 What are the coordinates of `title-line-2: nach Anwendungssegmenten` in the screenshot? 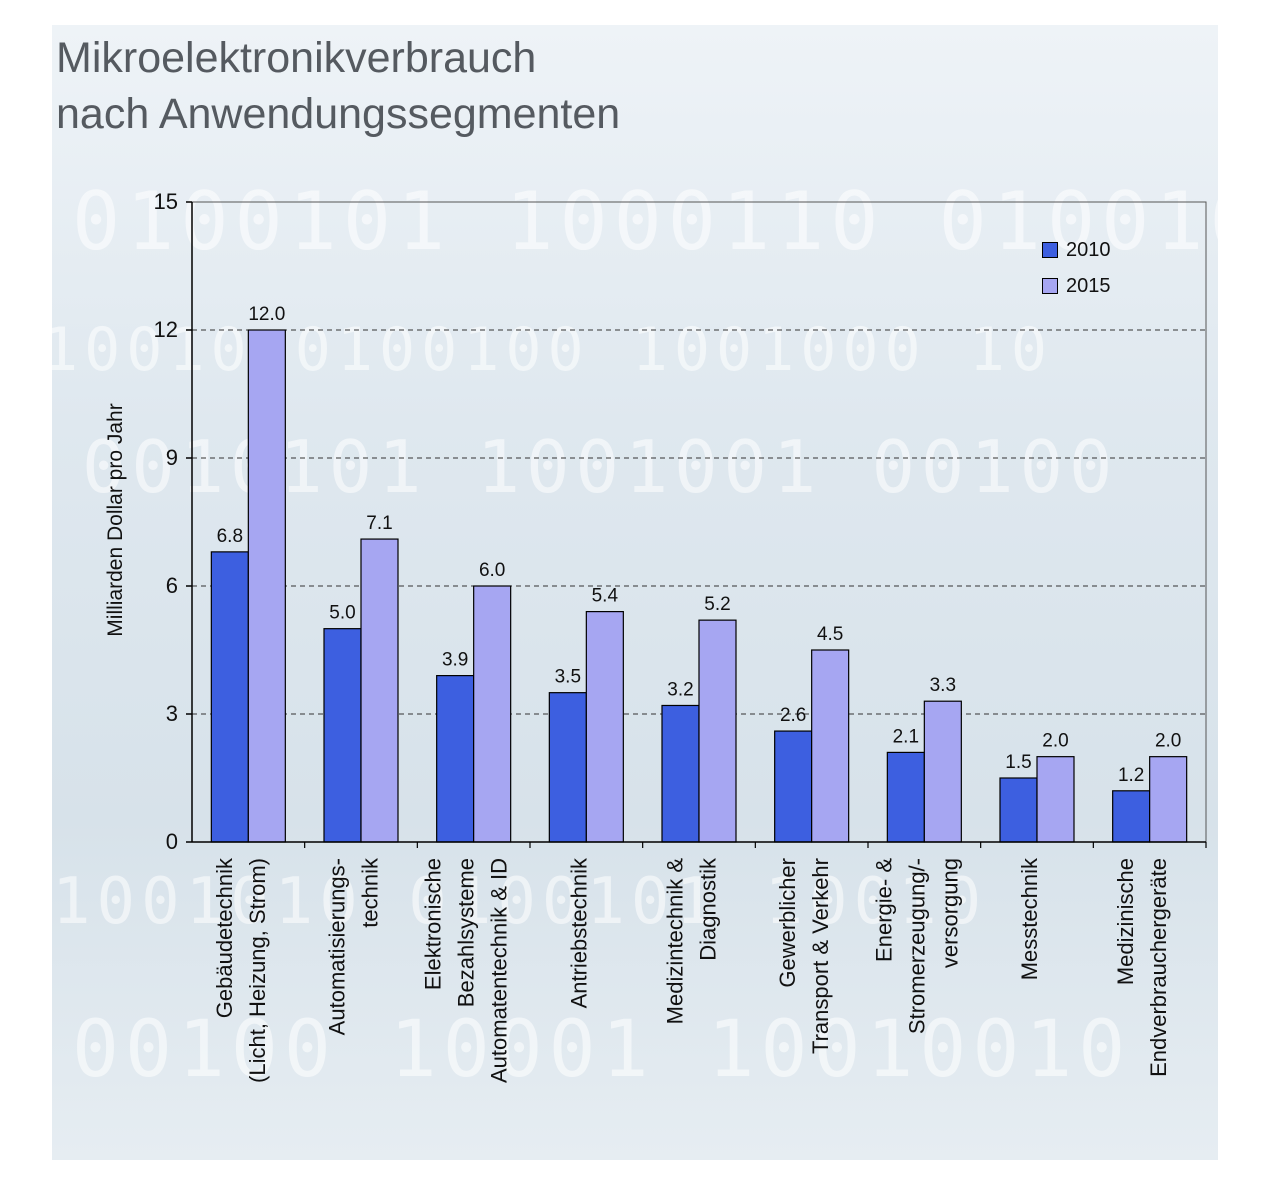 It's located at (338, 114).